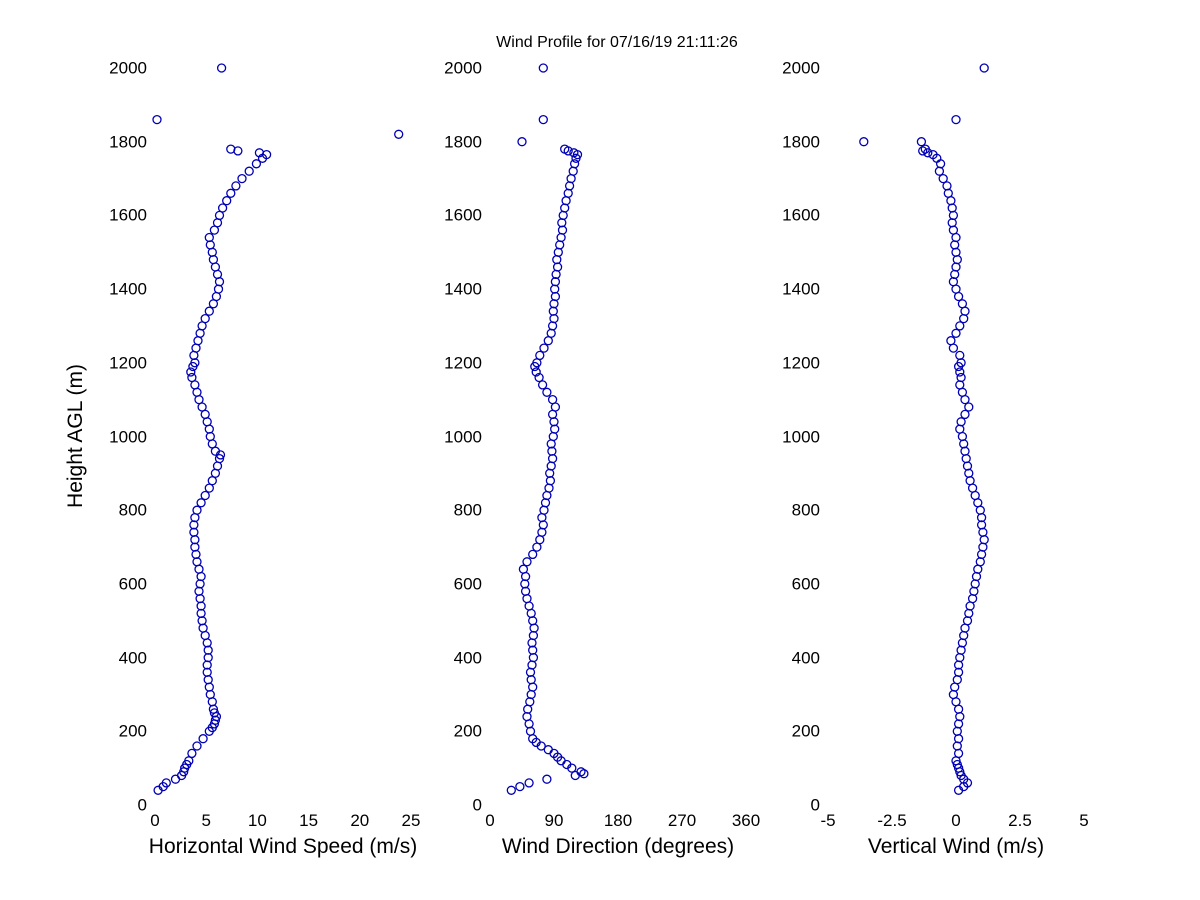 The image size is (1200, 900). I want to click on x-tick-label: -2.5, so click(892, 820).